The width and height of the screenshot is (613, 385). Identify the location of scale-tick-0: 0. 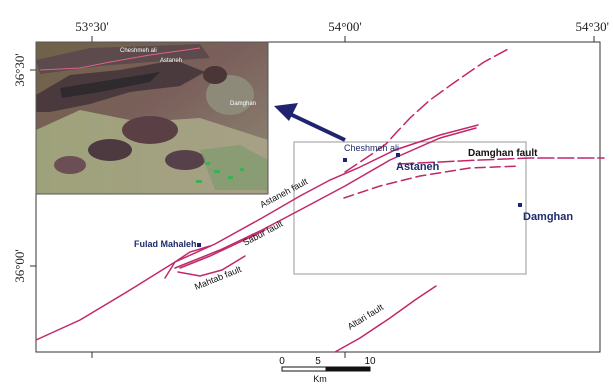
(282, 361).